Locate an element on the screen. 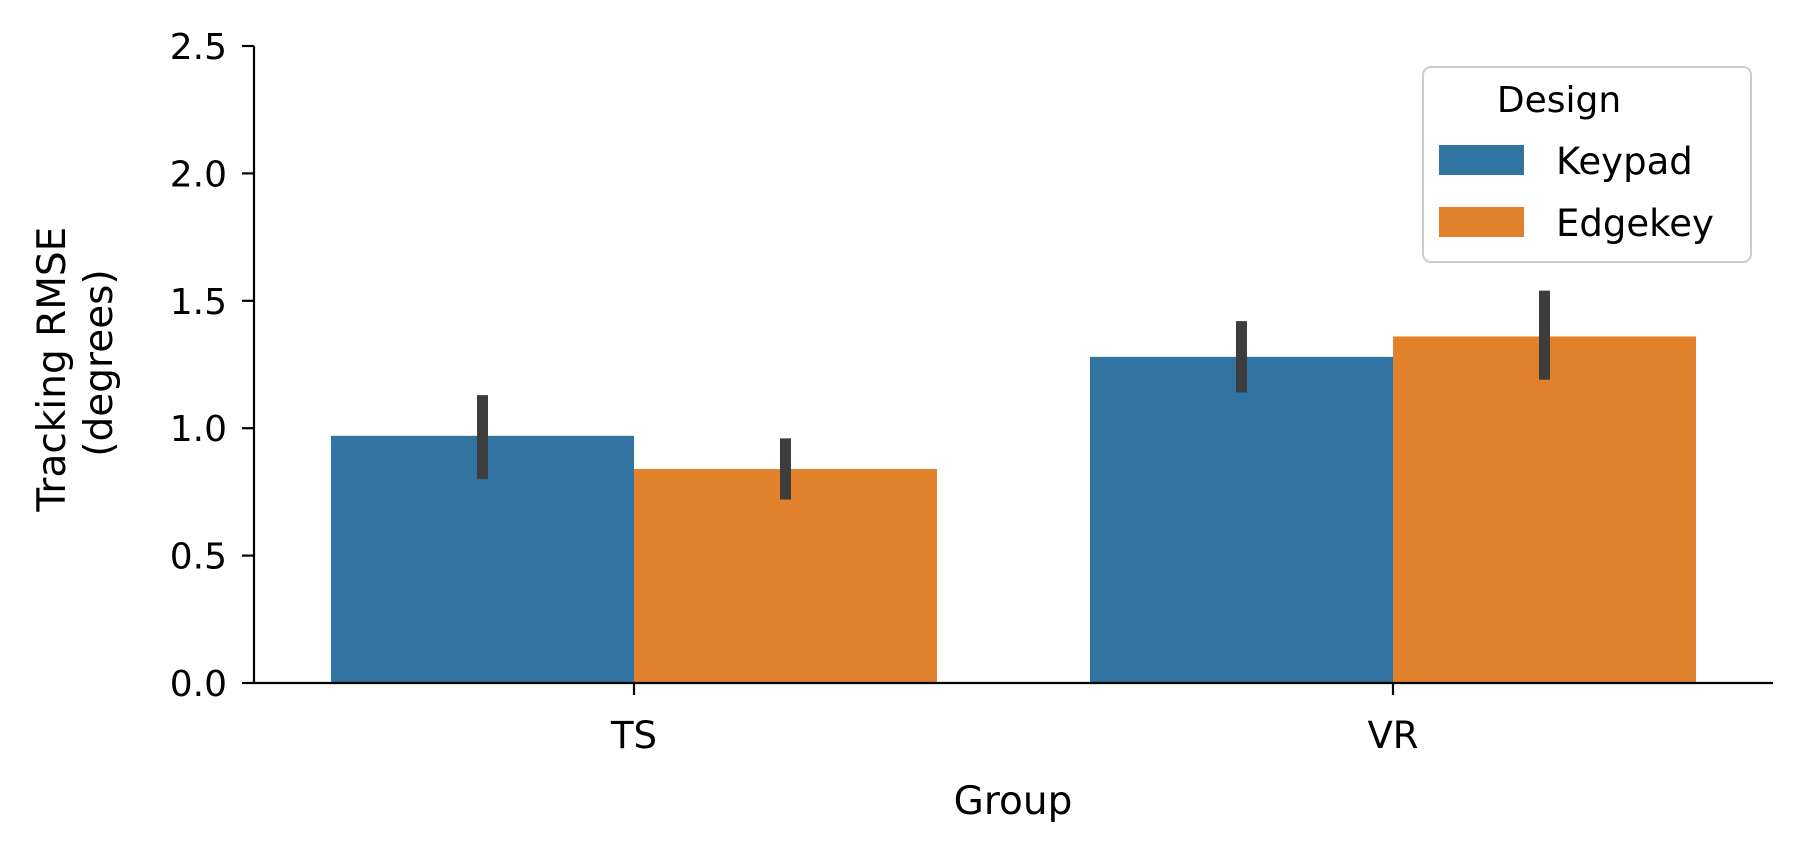 This screenshot has height=859, width=1797. y-tick-label: 0.5 is located at coordinates (198, 557).